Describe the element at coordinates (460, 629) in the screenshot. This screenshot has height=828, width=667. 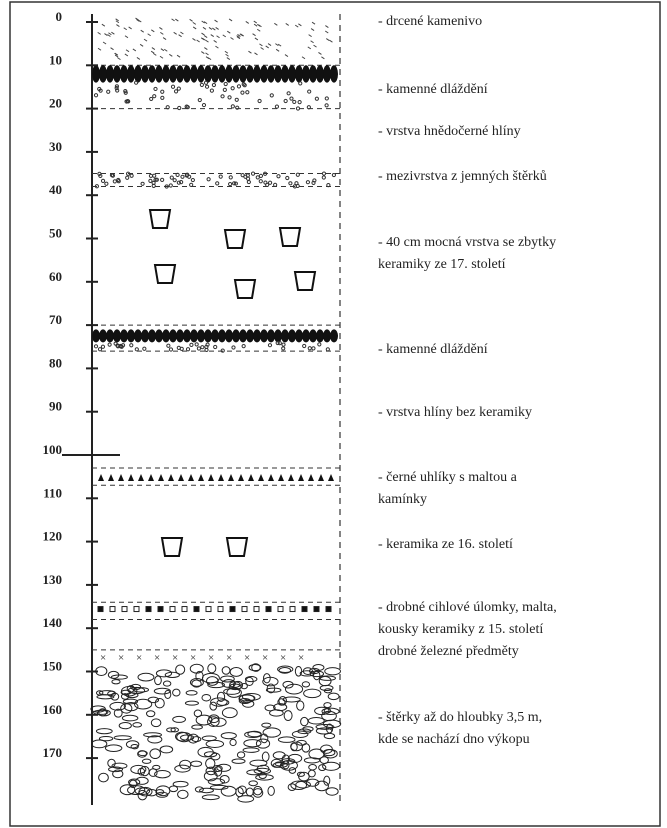
I see `layer-description: kousky keramiky z 15. století` at that location.